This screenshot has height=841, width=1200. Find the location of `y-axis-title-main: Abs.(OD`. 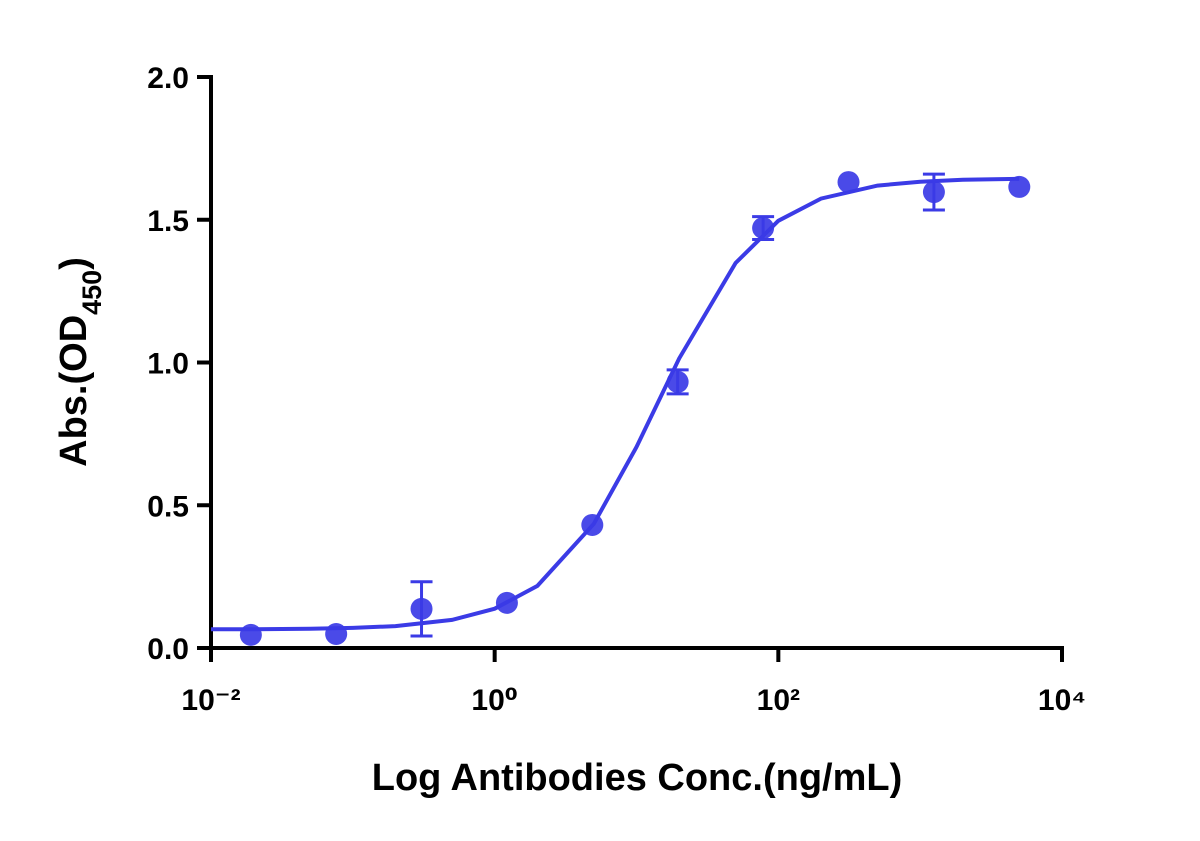

y-axis-title-main: Abs.(OD is located at coordinates (74, 391).